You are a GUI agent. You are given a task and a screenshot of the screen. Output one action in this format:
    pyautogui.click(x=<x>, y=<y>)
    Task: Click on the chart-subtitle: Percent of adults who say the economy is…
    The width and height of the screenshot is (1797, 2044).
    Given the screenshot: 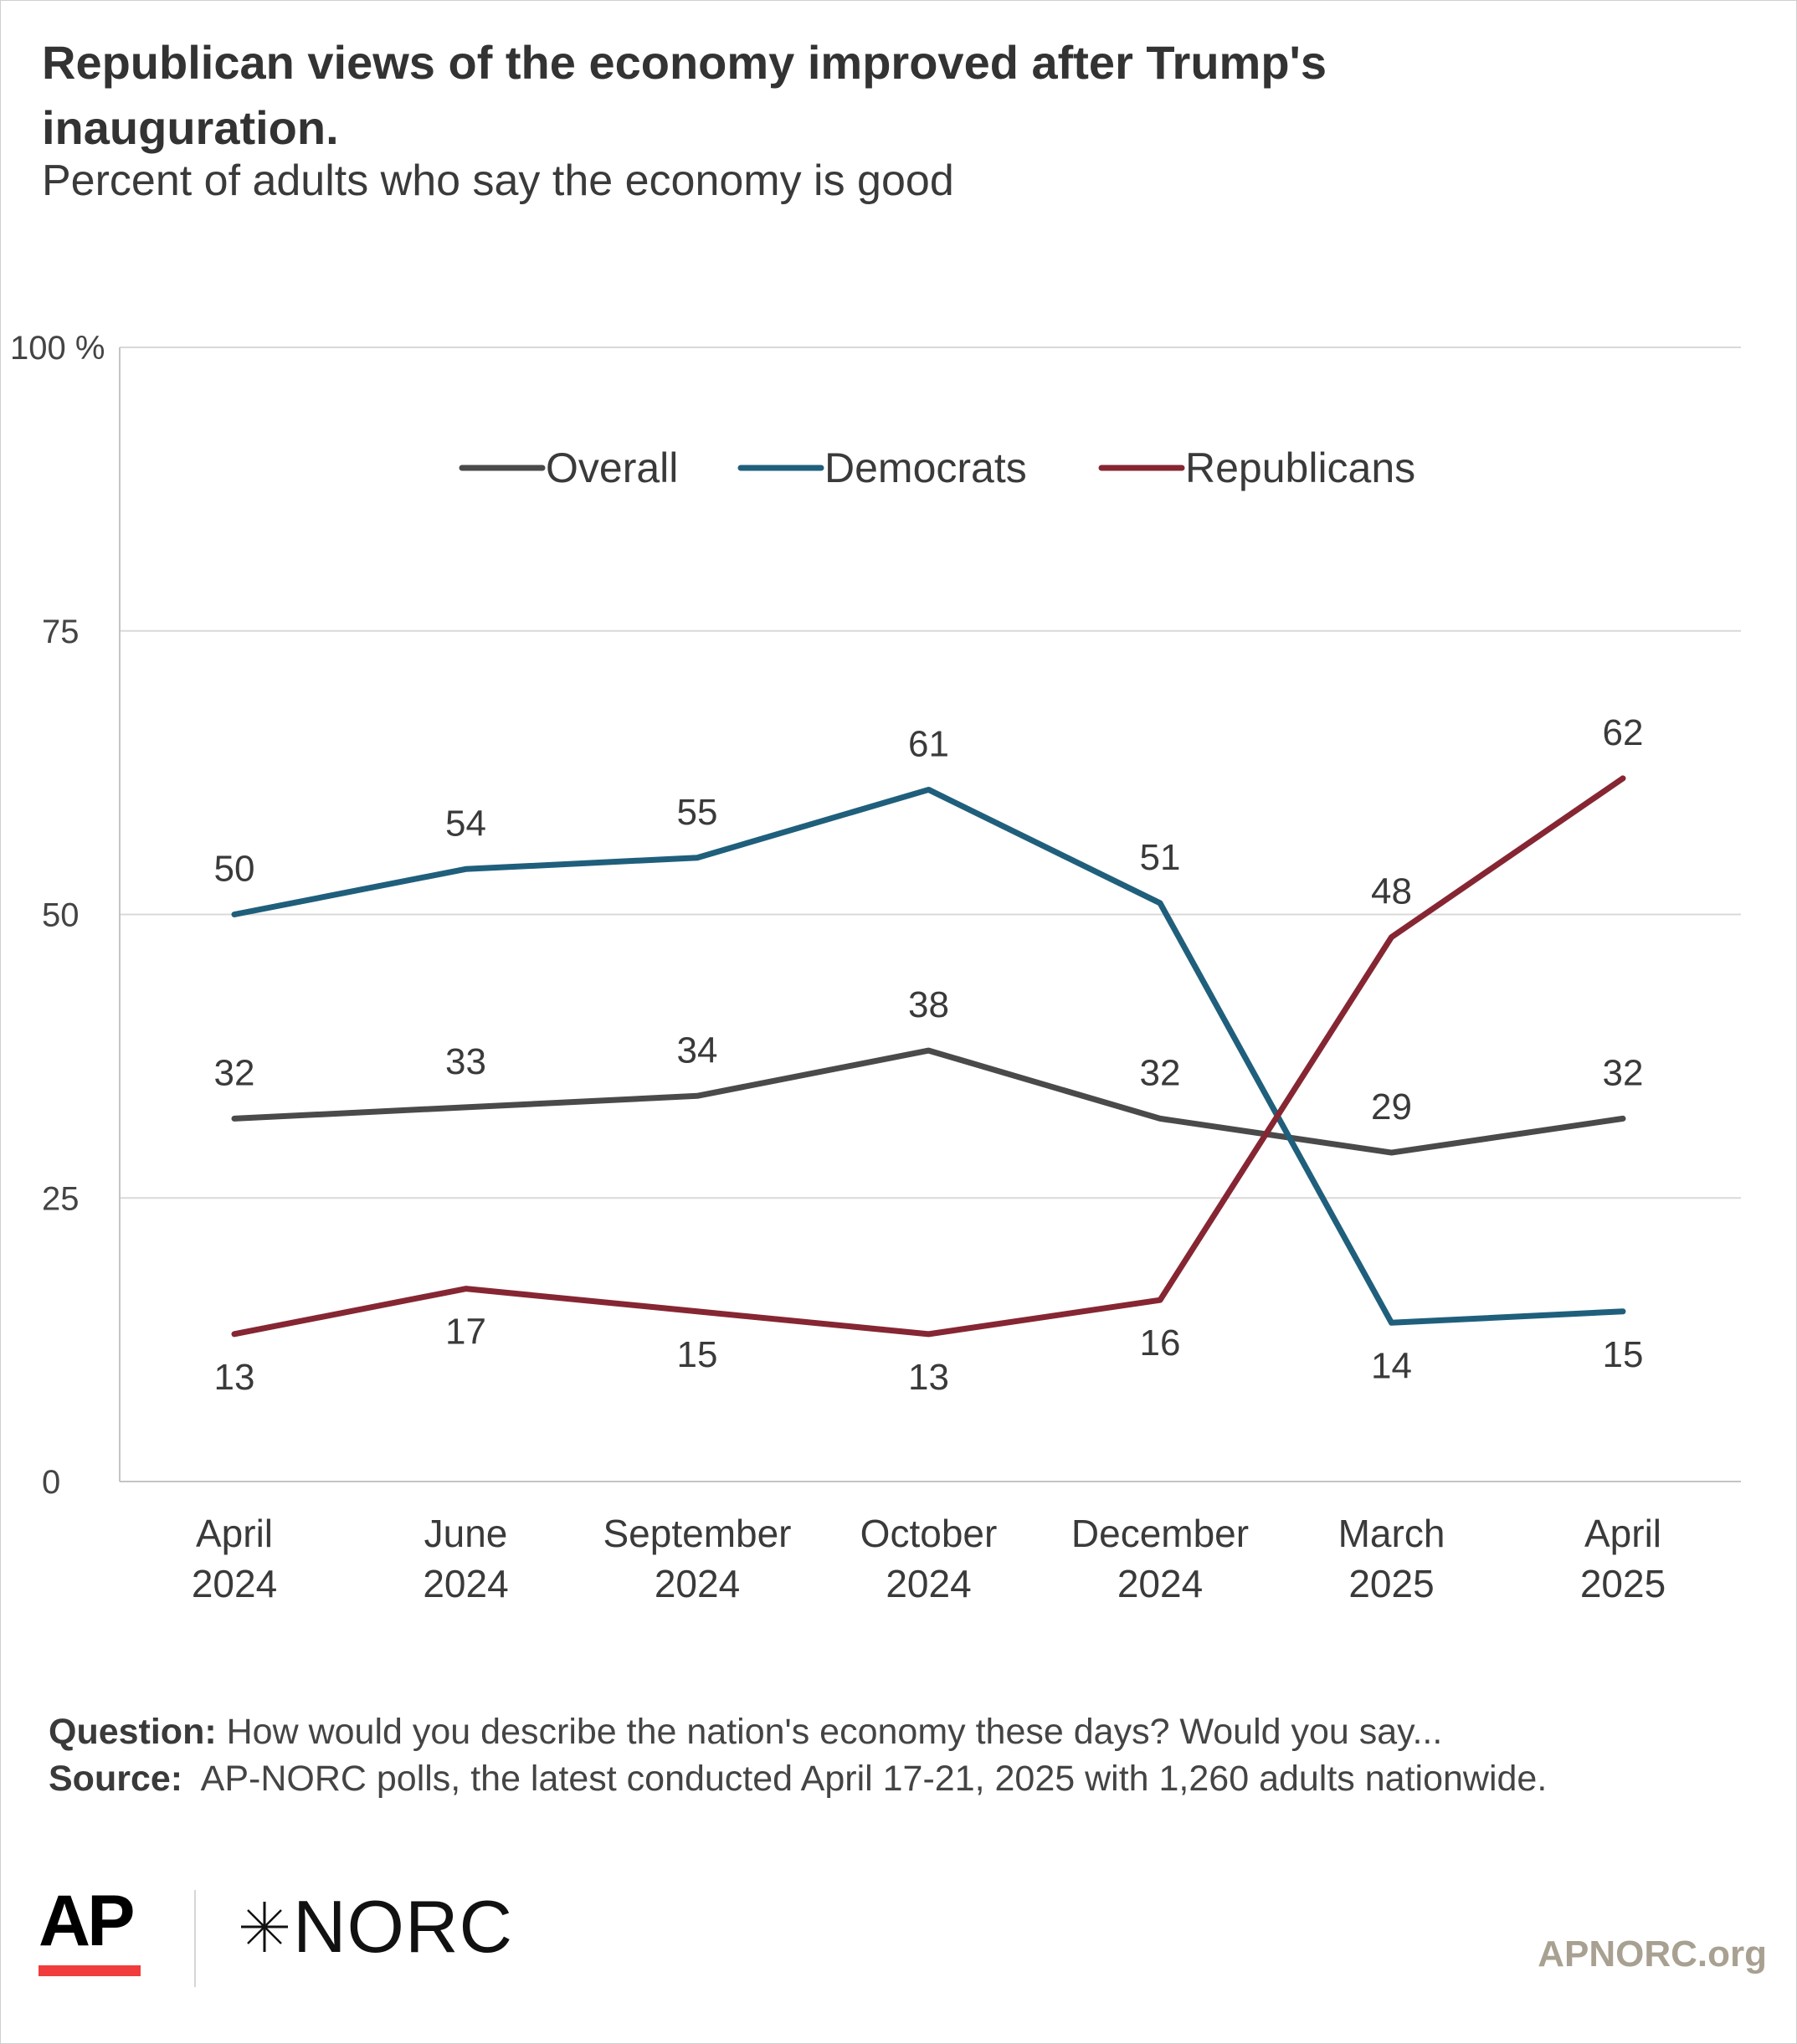 What is the action you would take?
    pyautogui.click(x=498, y=181)
    